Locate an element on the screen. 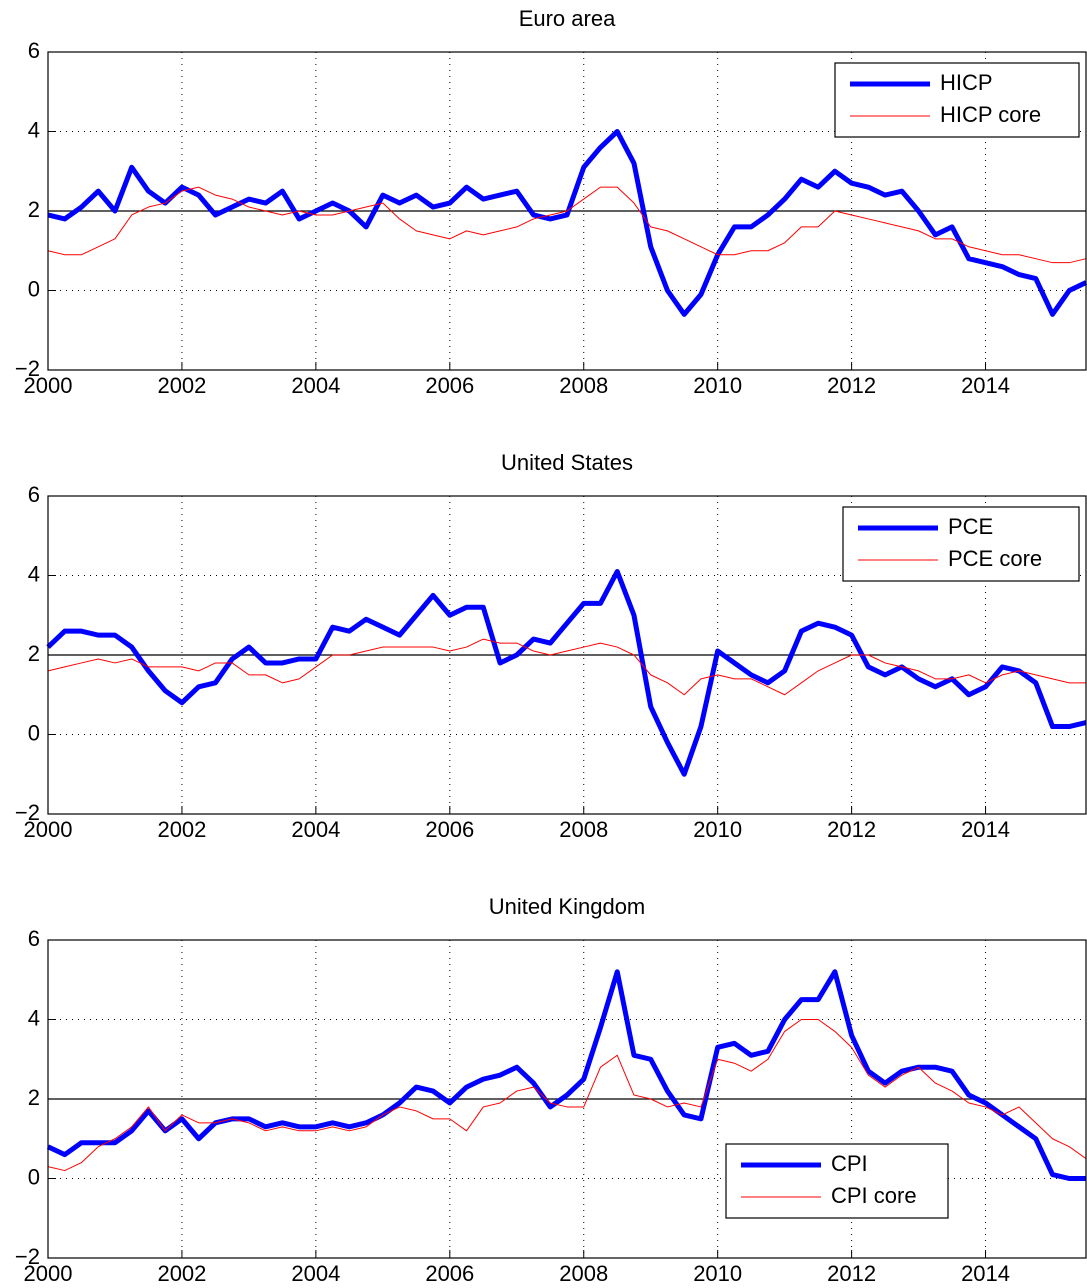  chart-title: United States is located at coordinates (567, 462).